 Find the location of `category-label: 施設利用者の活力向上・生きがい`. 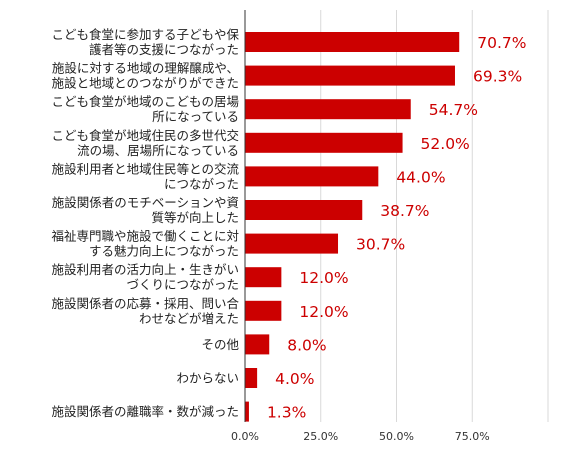

category-label: 施設利用者の活力向上・生きがい is located at coordinates (145, 269).